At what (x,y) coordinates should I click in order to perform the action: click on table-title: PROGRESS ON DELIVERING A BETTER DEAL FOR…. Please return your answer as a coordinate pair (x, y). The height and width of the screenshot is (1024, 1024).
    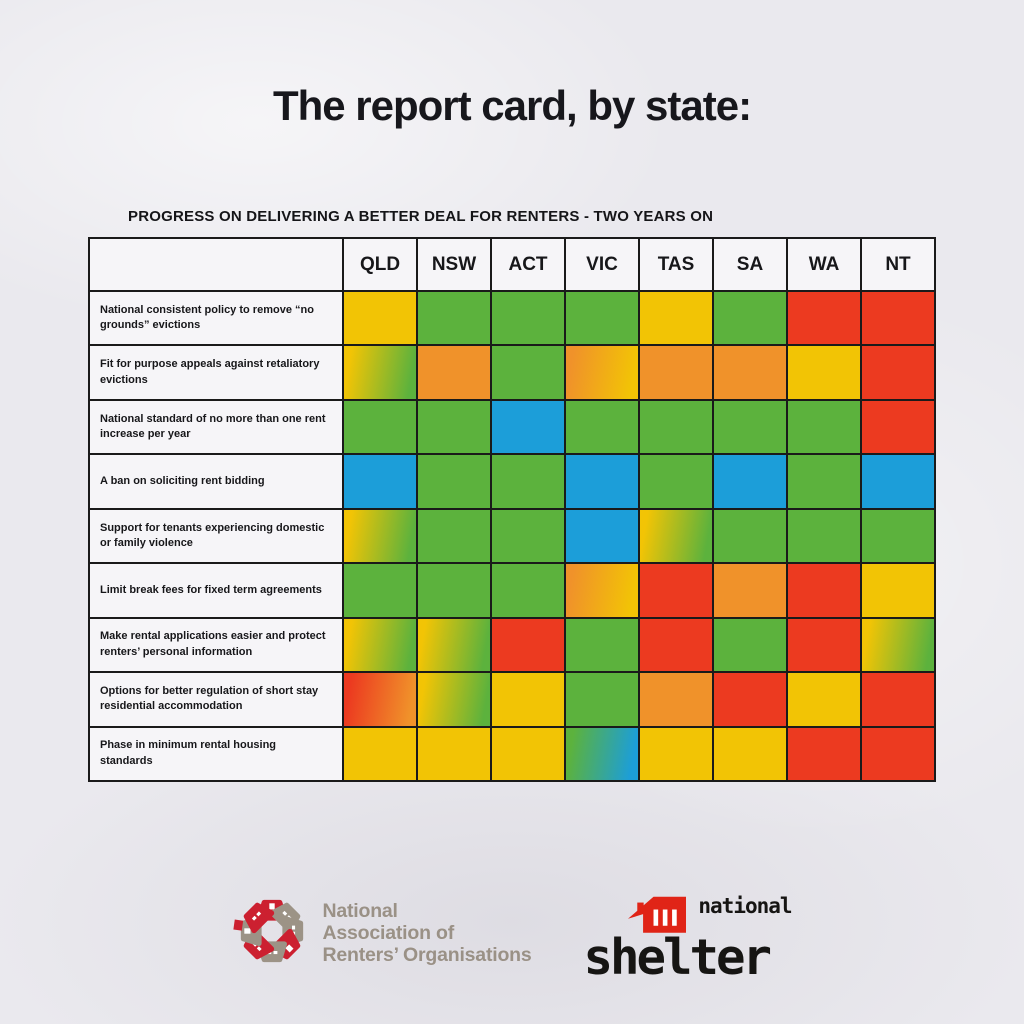
    Looking at the image, I should click on (421, 216).